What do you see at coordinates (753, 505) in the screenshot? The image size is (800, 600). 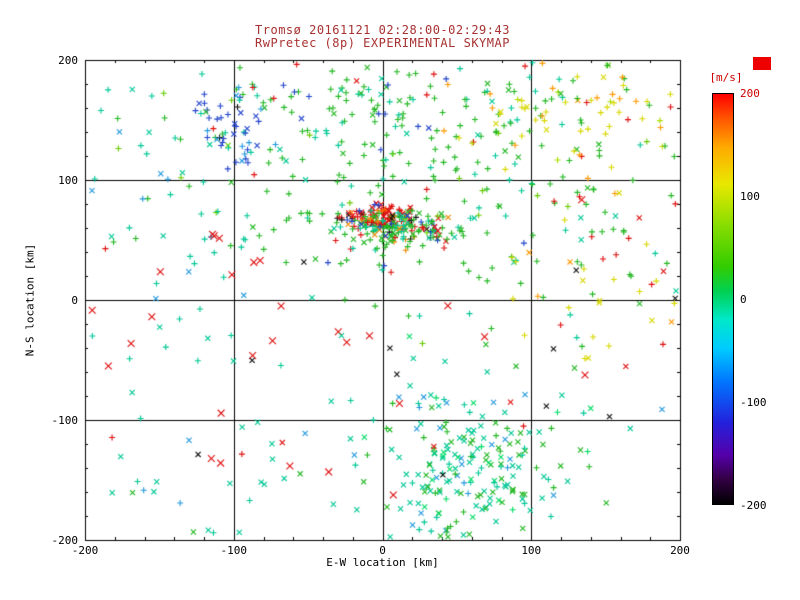 I see `colorbar-tick-label: -200` at bounding box center [753, 505].